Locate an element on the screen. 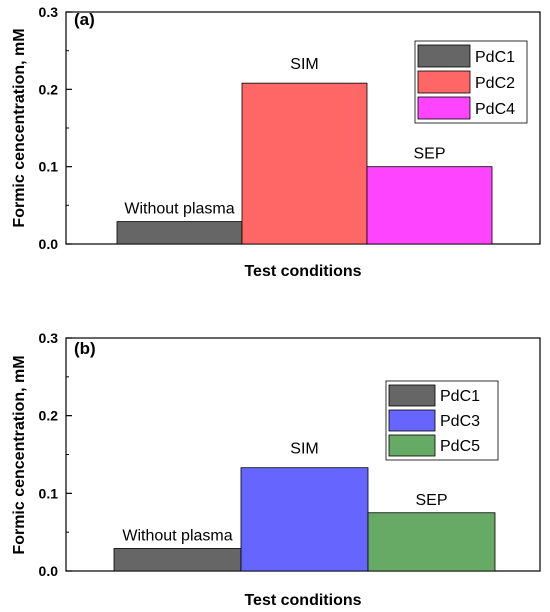  panel-label-a: (a) is located at coordinates (84, 19).